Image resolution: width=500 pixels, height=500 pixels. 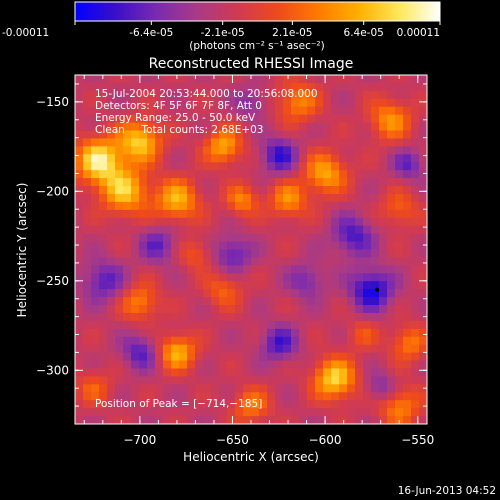 What do you see at coordinates (223, 33) in the screenshot?
I see `colorbar-tick-label: -2.1e-05` at bounding box center [223, 33].